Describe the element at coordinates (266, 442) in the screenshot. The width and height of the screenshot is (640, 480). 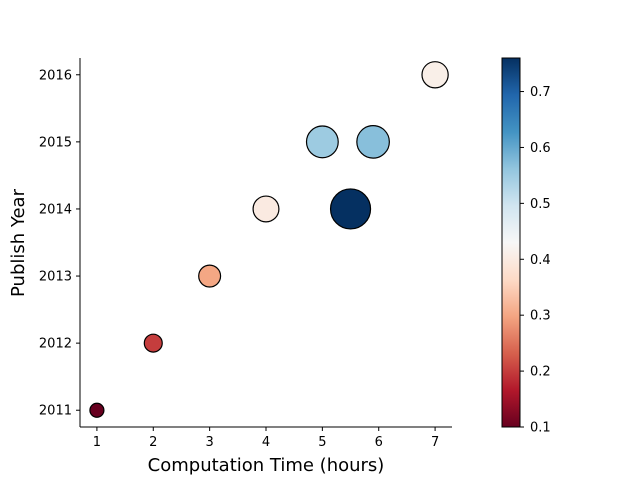
I see `x-tick-label: 4` at that location.